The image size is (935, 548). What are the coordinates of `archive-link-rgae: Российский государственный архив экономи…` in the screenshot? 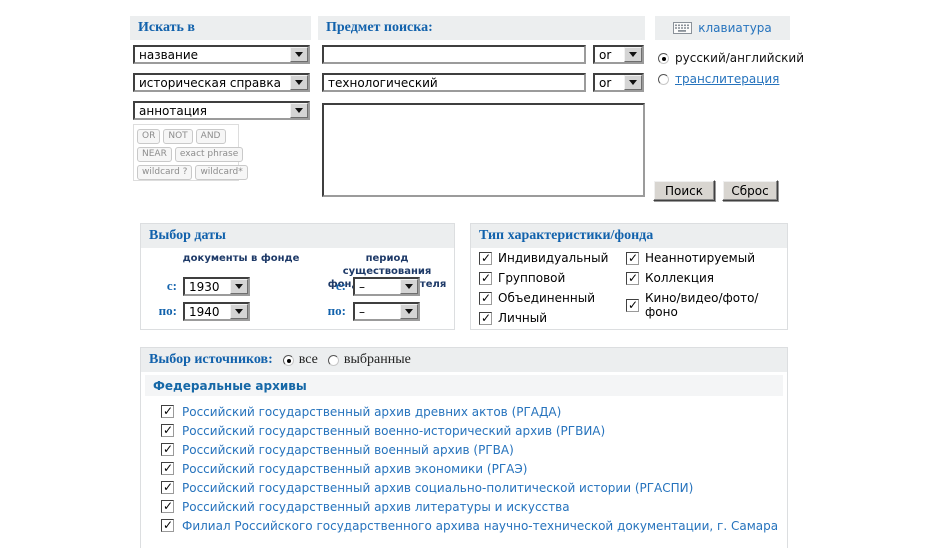 It's located at (355, 468).